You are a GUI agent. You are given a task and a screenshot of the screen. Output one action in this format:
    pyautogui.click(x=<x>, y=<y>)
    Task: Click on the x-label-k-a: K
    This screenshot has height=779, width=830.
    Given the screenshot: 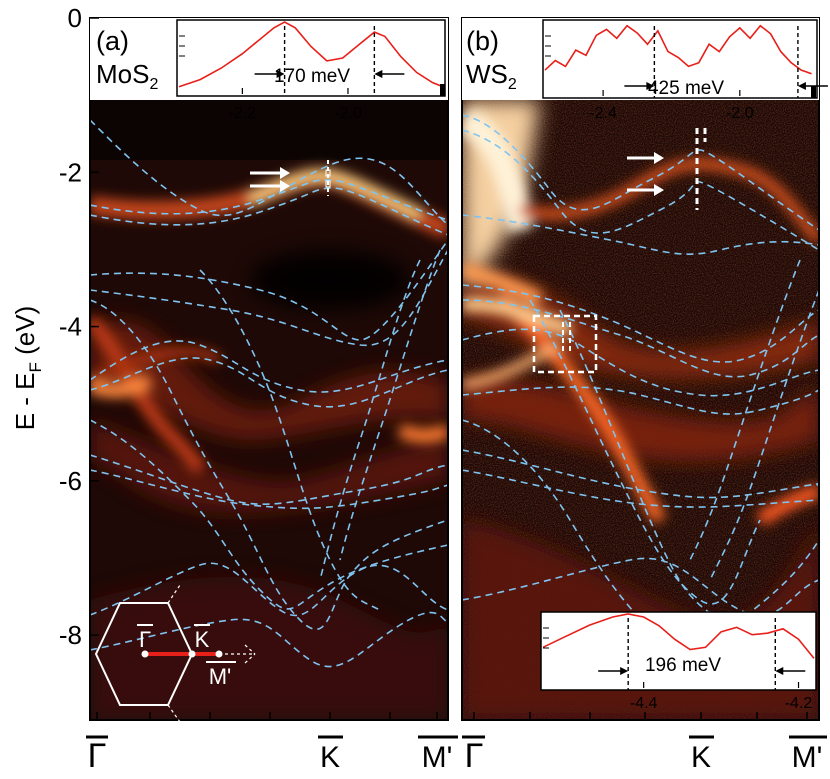 What is the action you would take?
    pyautogui.click(x=330, y=757)
    